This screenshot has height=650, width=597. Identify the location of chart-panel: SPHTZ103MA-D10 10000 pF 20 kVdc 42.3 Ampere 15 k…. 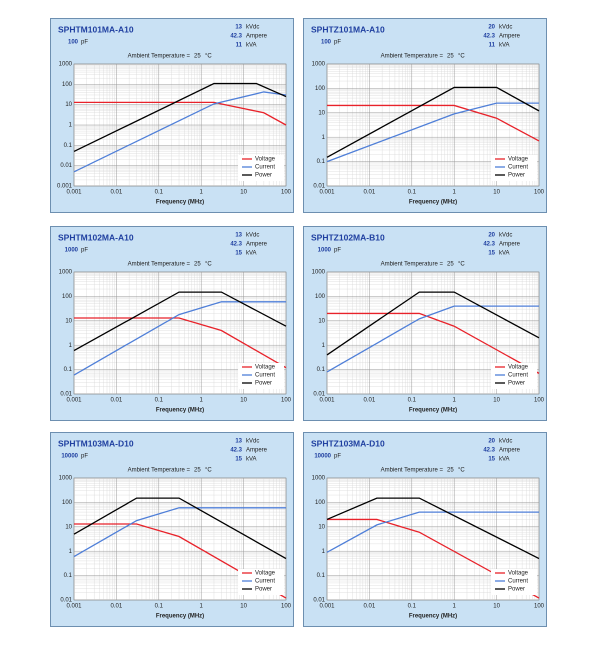
(425, 529).